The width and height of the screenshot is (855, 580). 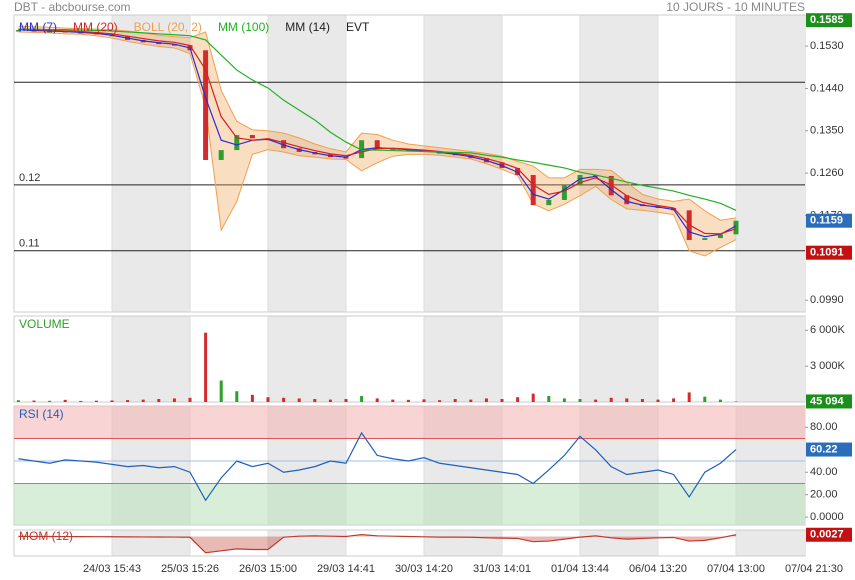 I want to click on y-tick-label: 40.00, so click(x=824, y=472).